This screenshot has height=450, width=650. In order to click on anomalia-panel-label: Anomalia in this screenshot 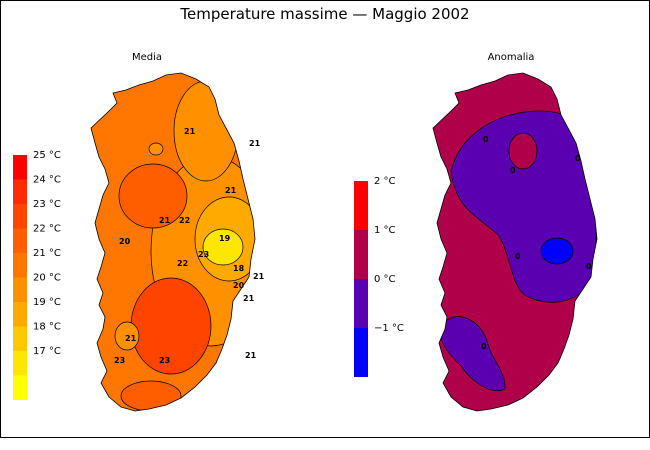, I will do `click(511, 57)`.